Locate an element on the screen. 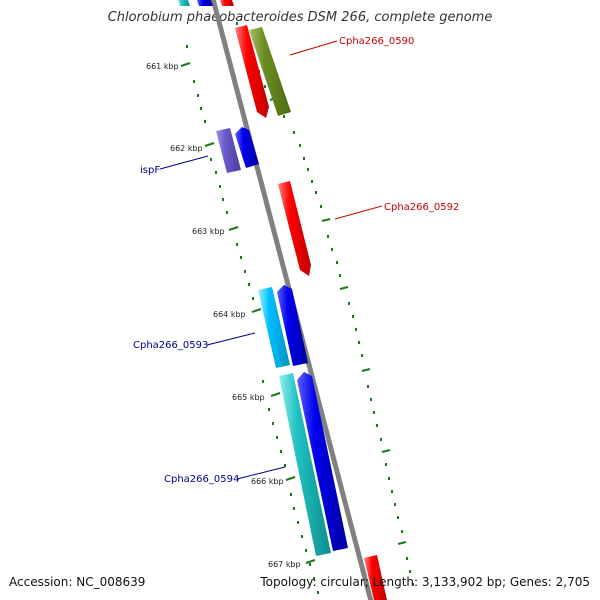  gene-blue-0593-neighbor is located at coordinates (292, 325).